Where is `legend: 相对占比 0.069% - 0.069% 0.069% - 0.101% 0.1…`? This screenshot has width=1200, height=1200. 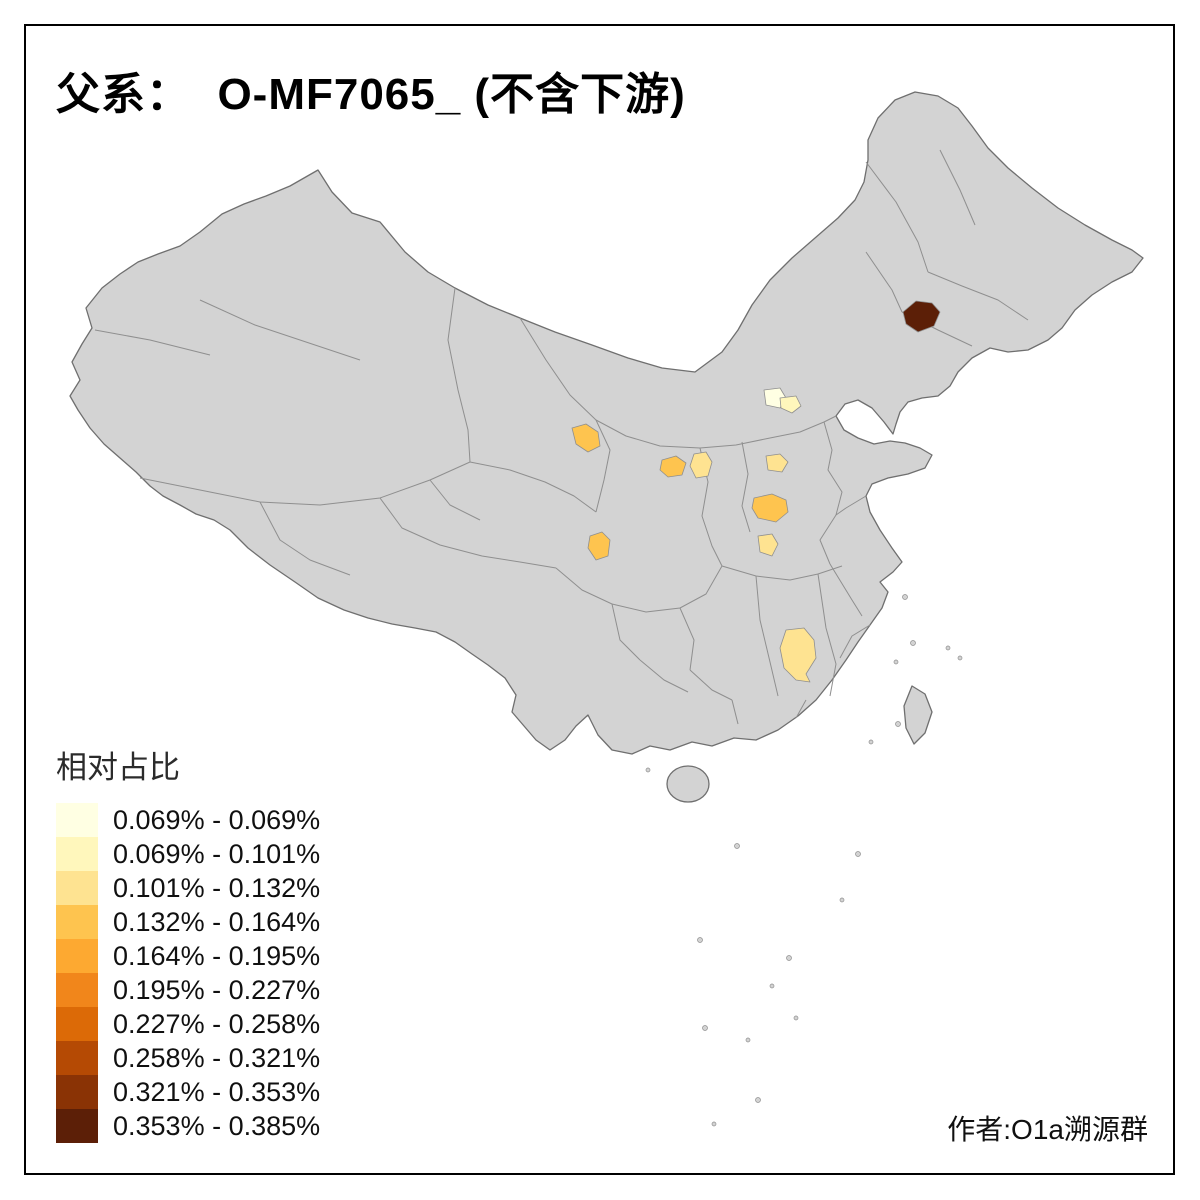
legend: 相对占比 0.069% - 0.069% 0.069% - 0.101% 0.1… is located at coordinates (188, 942).